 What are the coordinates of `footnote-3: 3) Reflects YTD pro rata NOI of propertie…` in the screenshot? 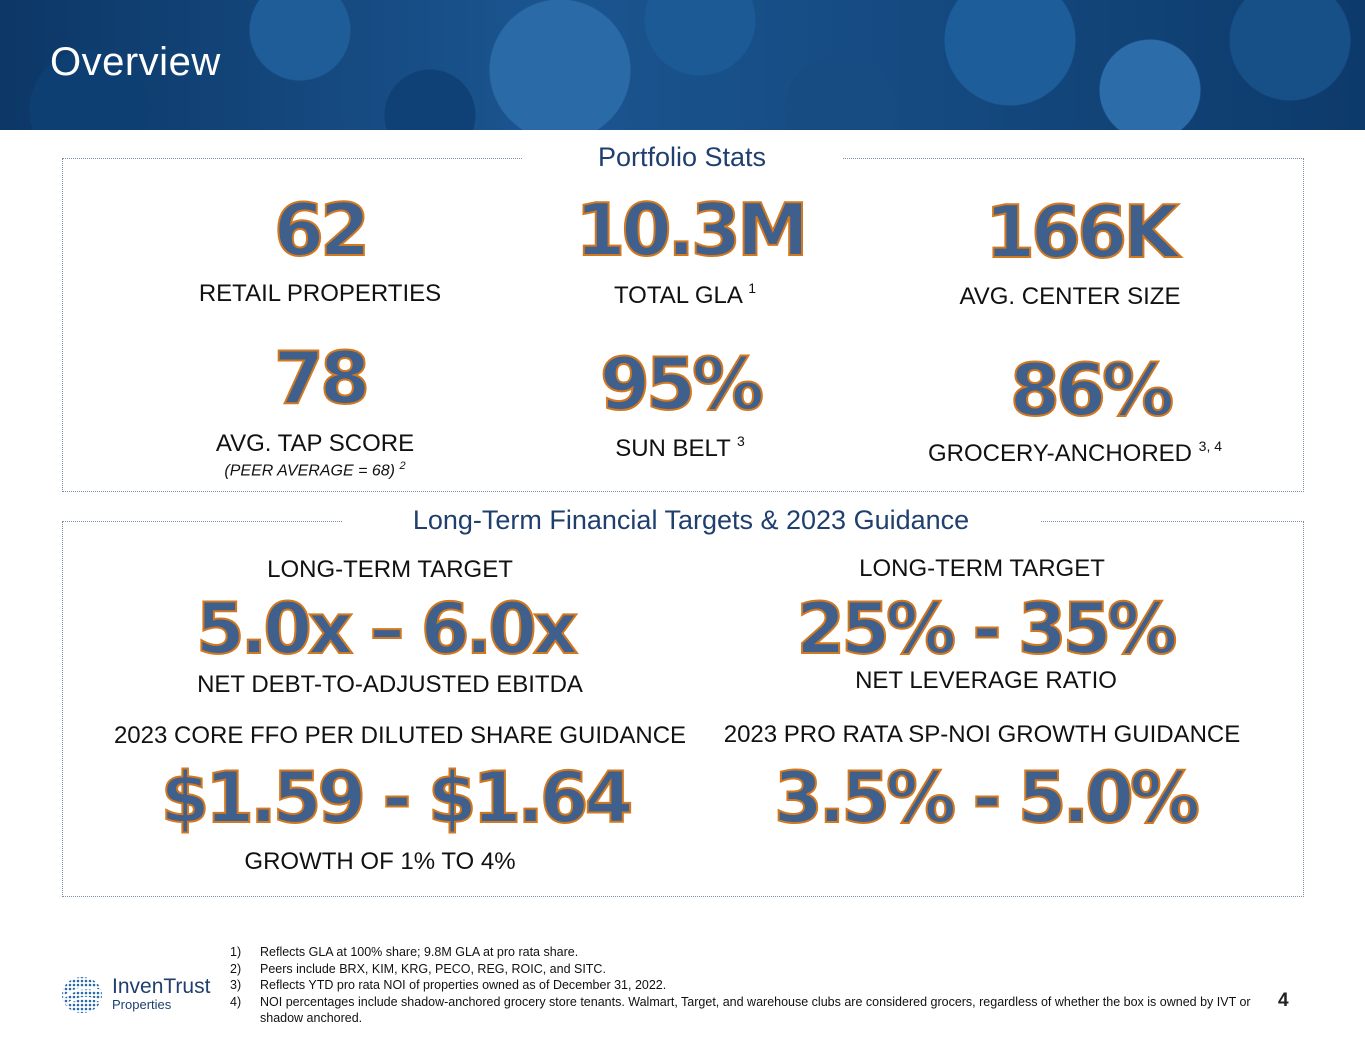 It's located at (448, 985).